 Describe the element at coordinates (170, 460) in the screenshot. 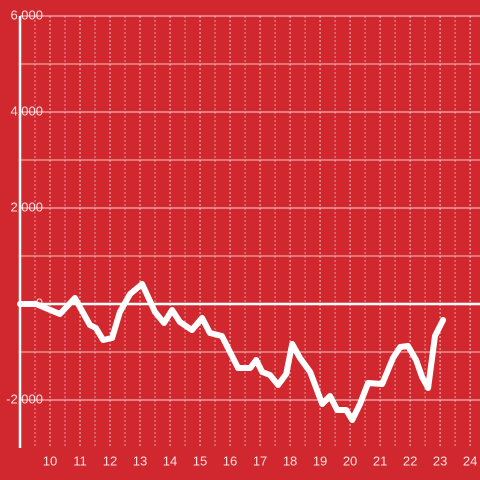

I see `x-tick-label: 14` at that location.